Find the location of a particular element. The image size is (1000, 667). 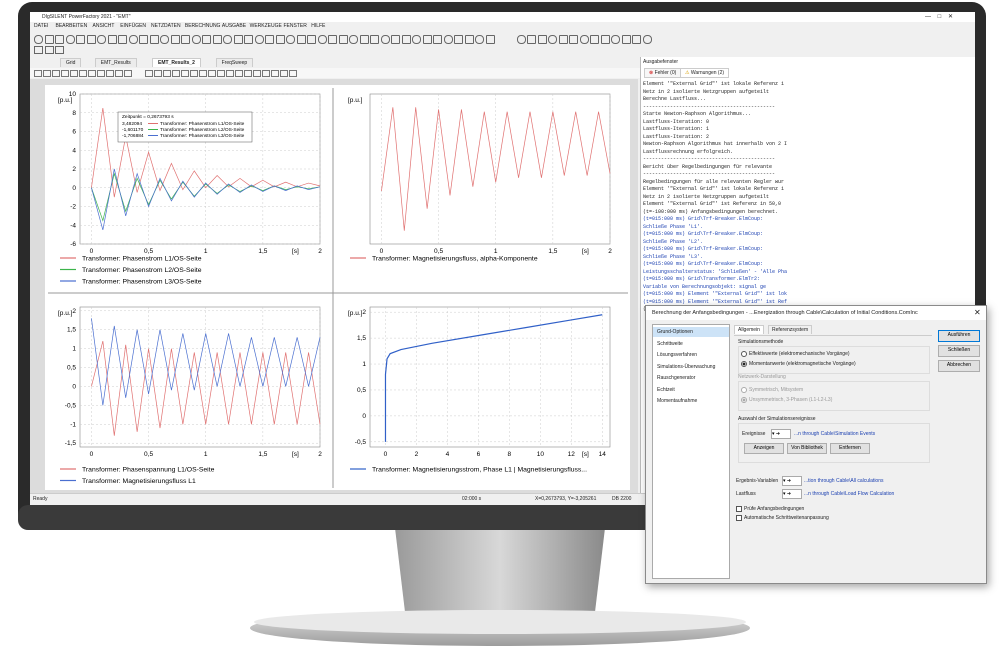

menu-item: NETZDATEN is located at coordinates (166, 26).